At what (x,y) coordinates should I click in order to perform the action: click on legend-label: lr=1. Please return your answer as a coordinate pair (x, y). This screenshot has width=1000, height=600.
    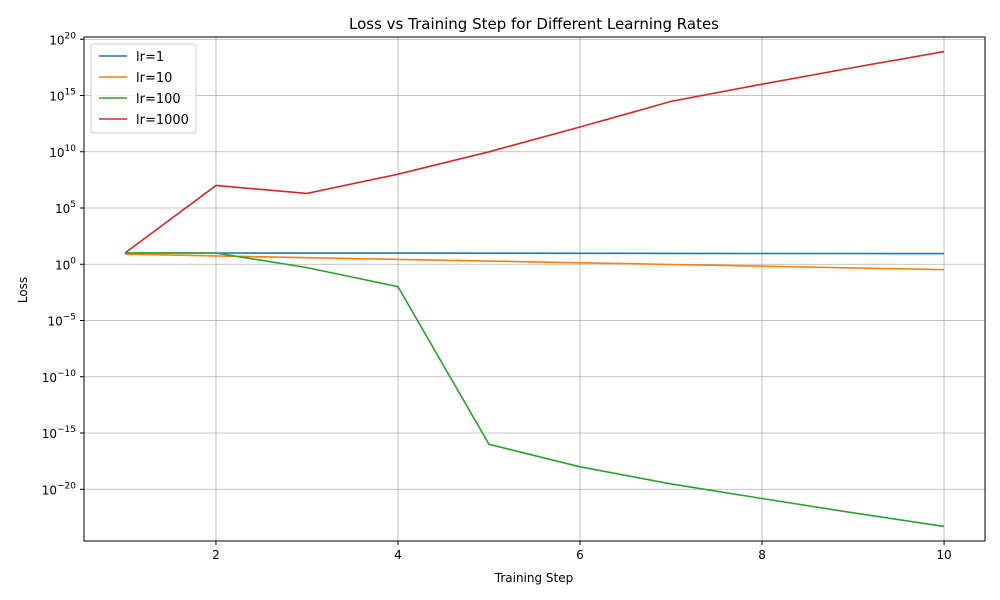
    Looking at the image, I should click on (150, 57).